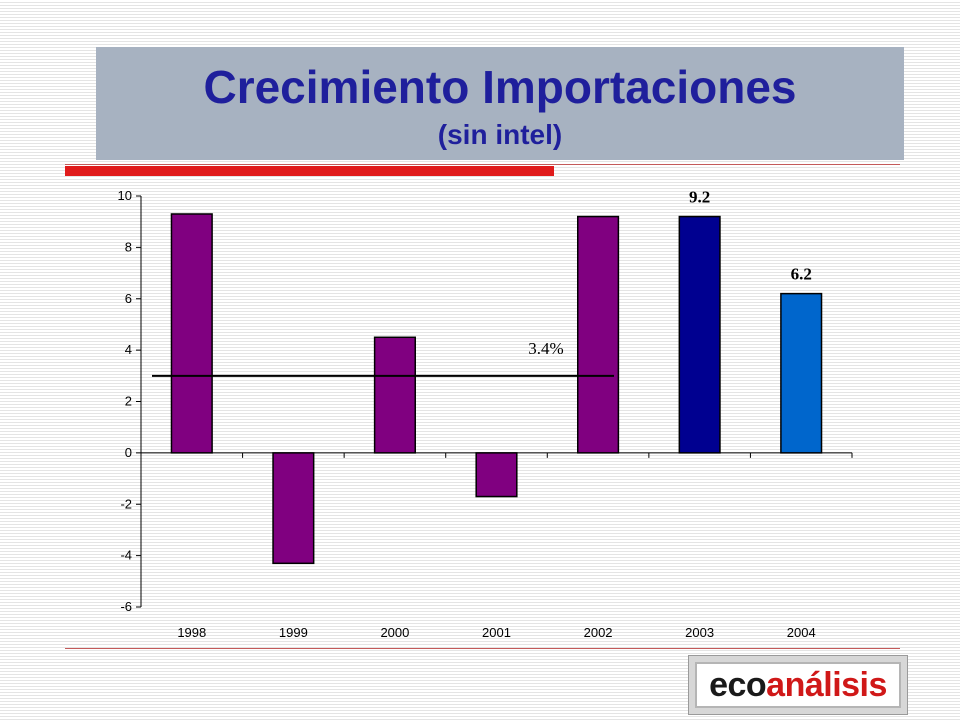 The width and height of the screenshot is (960, 720). I want to click on x-tick-label: 1999, so click(293, 632).